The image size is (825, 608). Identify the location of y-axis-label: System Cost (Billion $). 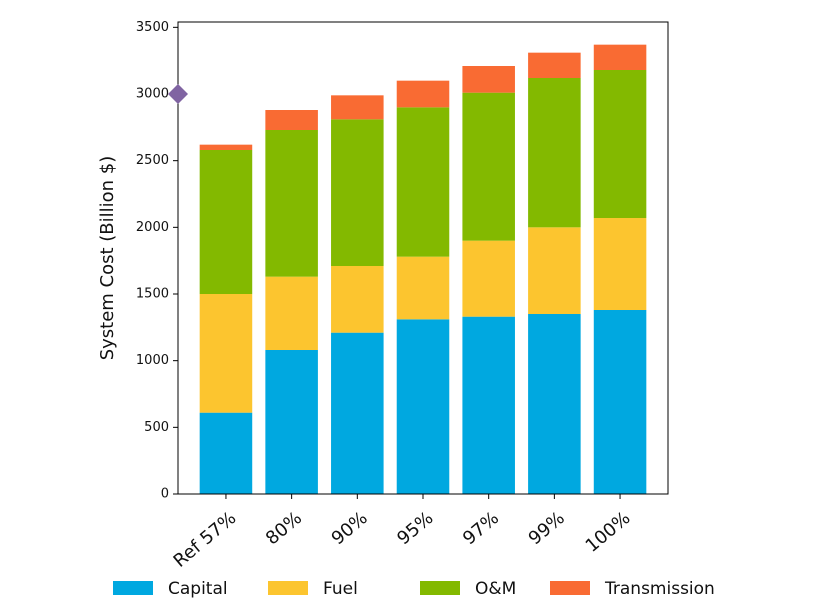
(107, 258).